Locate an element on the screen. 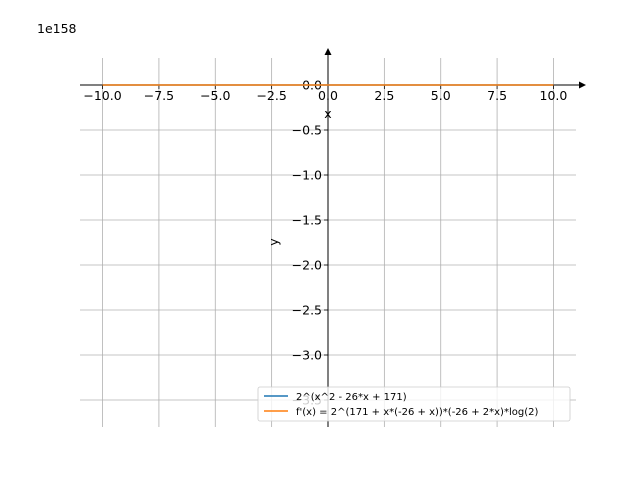 This screenshot has width=640, height=480. x-tick-label: 7.5 is located at coordinates (497, 95).